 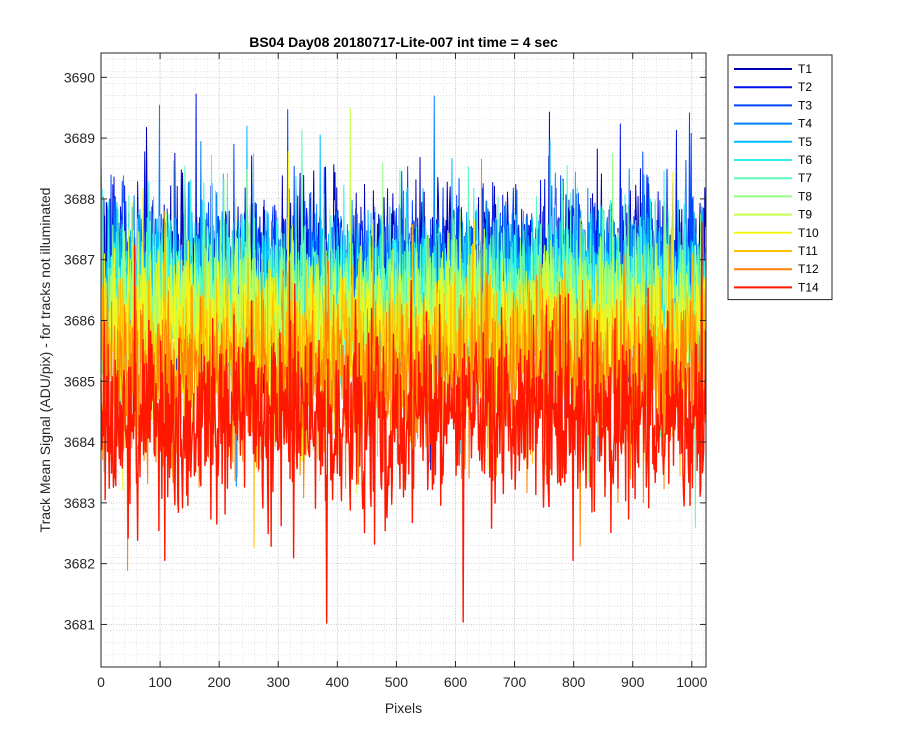 I want to click on y-tick-label: 3687, so click(x=79, y=260).